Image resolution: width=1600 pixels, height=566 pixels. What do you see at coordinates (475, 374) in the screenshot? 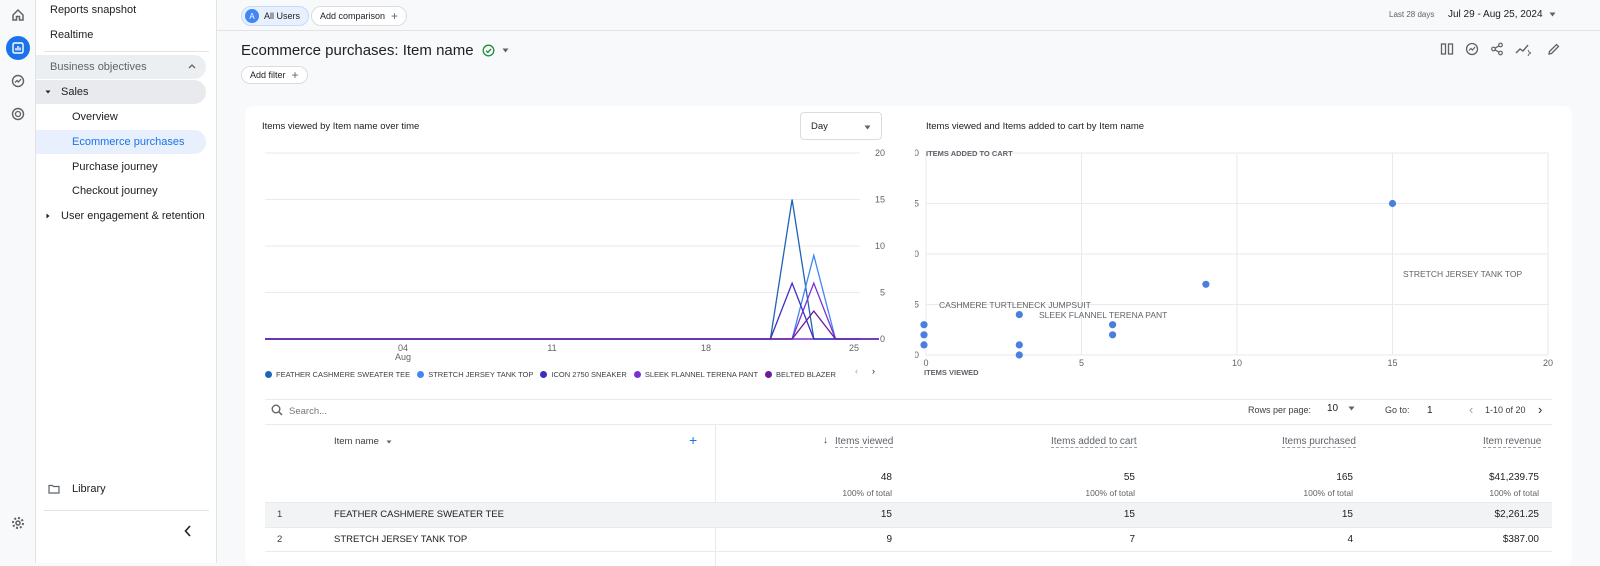
I see `legend-item: STRETCH JERSEY TANK TOP` at bounding box center [475, 374].